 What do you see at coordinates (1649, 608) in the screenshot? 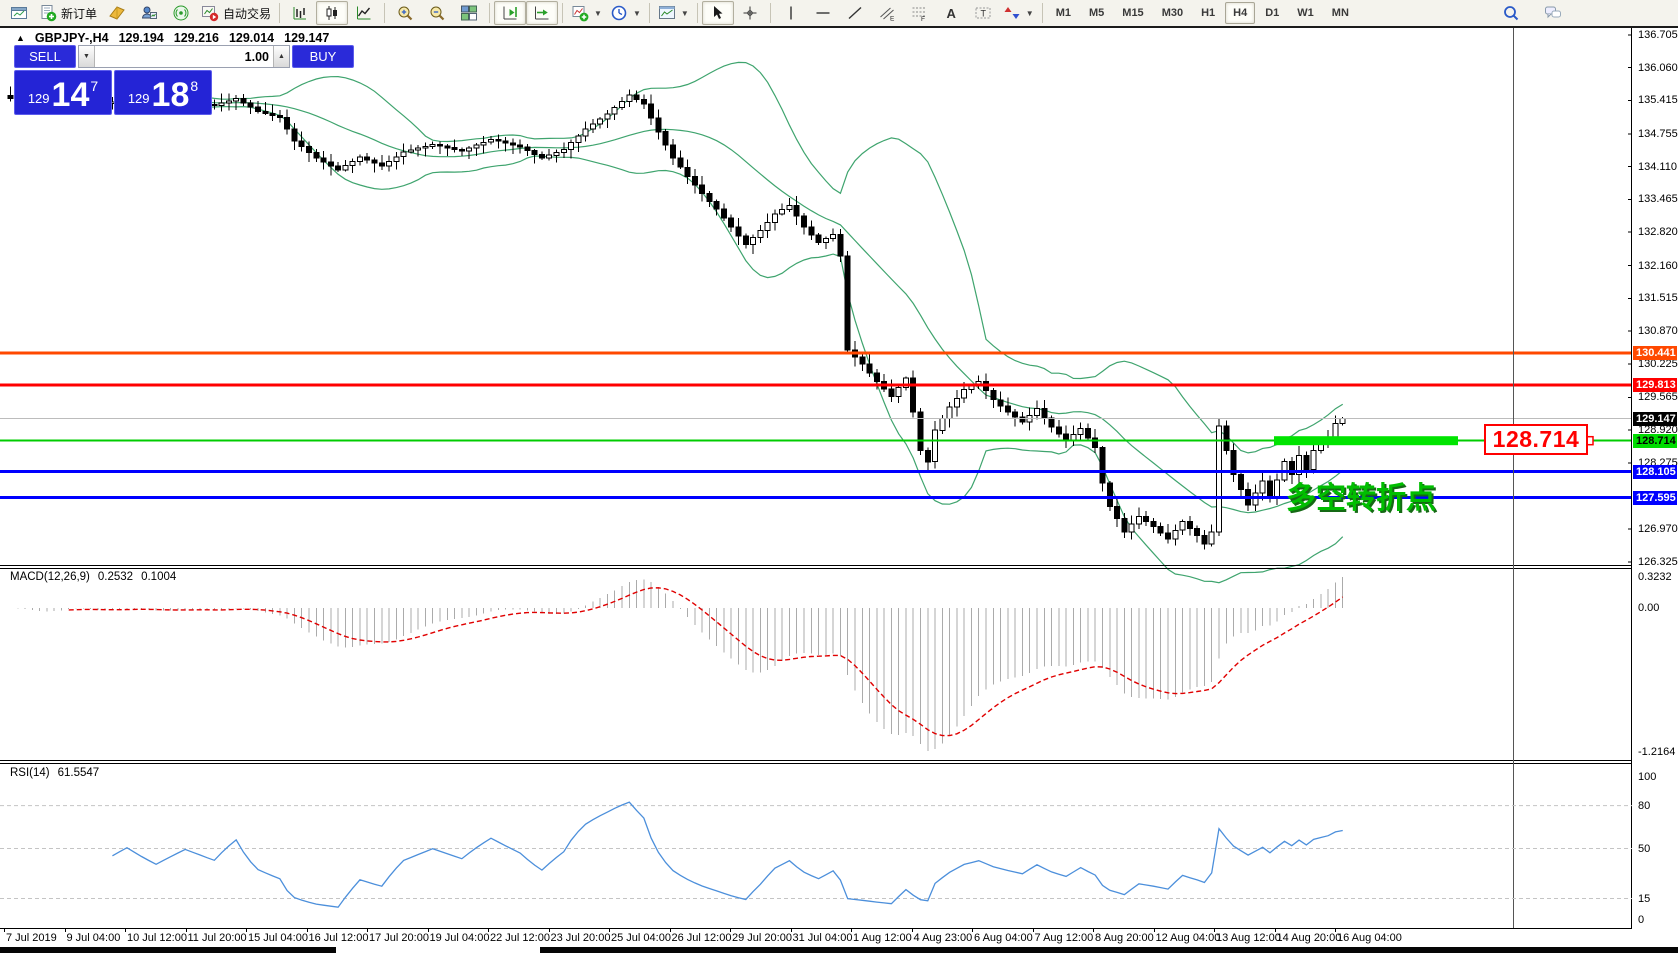
I see `macd-tick-label: 0.00` at bounding box center [1649, 608].